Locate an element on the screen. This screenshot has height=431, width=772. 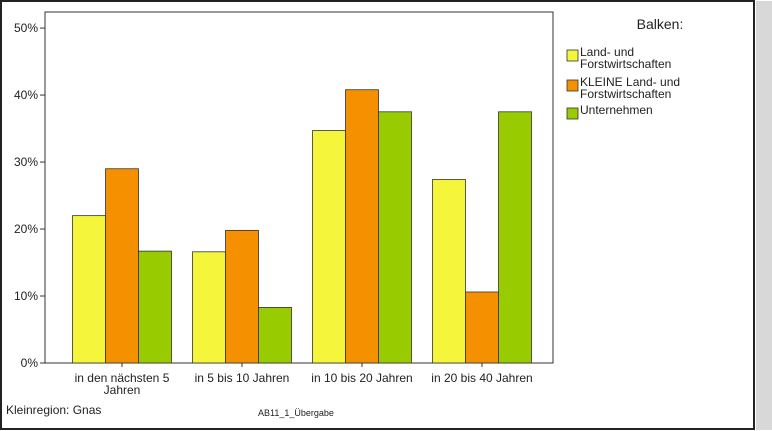
footer-center: AB11_1_Übergabe is located at coordinates (296, 413).